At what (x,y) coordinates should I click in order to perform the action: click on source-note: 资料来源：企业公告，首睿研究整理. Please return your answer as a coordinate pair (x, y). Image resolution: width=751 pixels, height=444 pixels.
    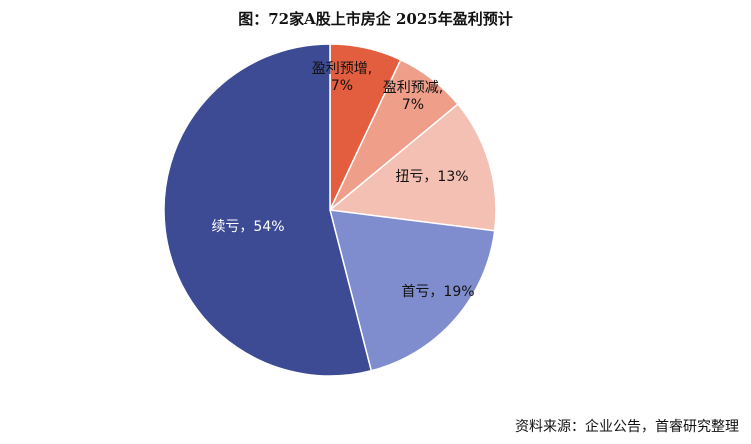
    Looking at the image, I should click on (627, 427).